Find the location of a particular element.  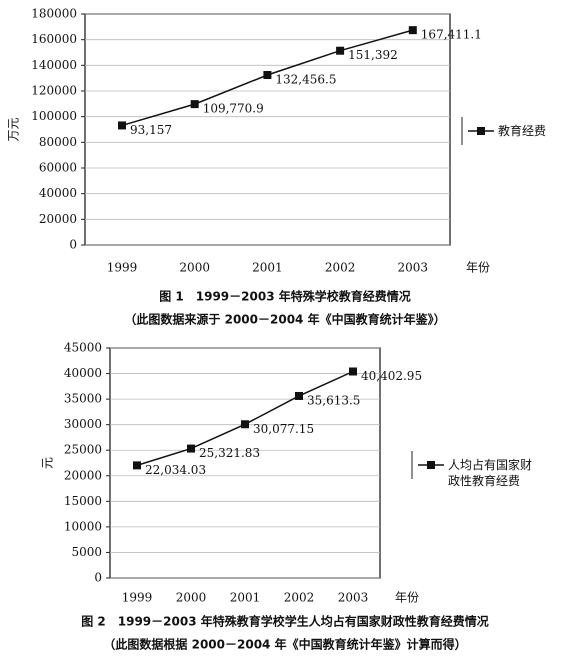

data-label: 25,321.83 is located at coordinates (229, 453).